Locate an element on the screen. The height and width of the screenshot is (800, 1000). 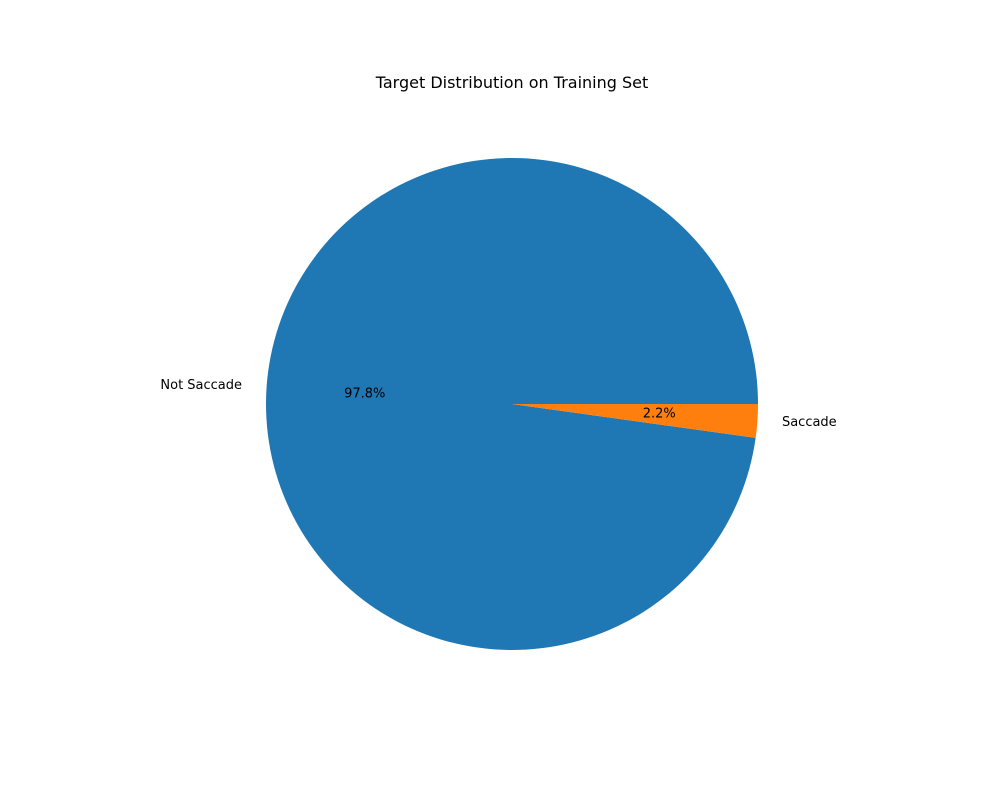
slice-label: Not Saccade is located at coordinates (201, 385).